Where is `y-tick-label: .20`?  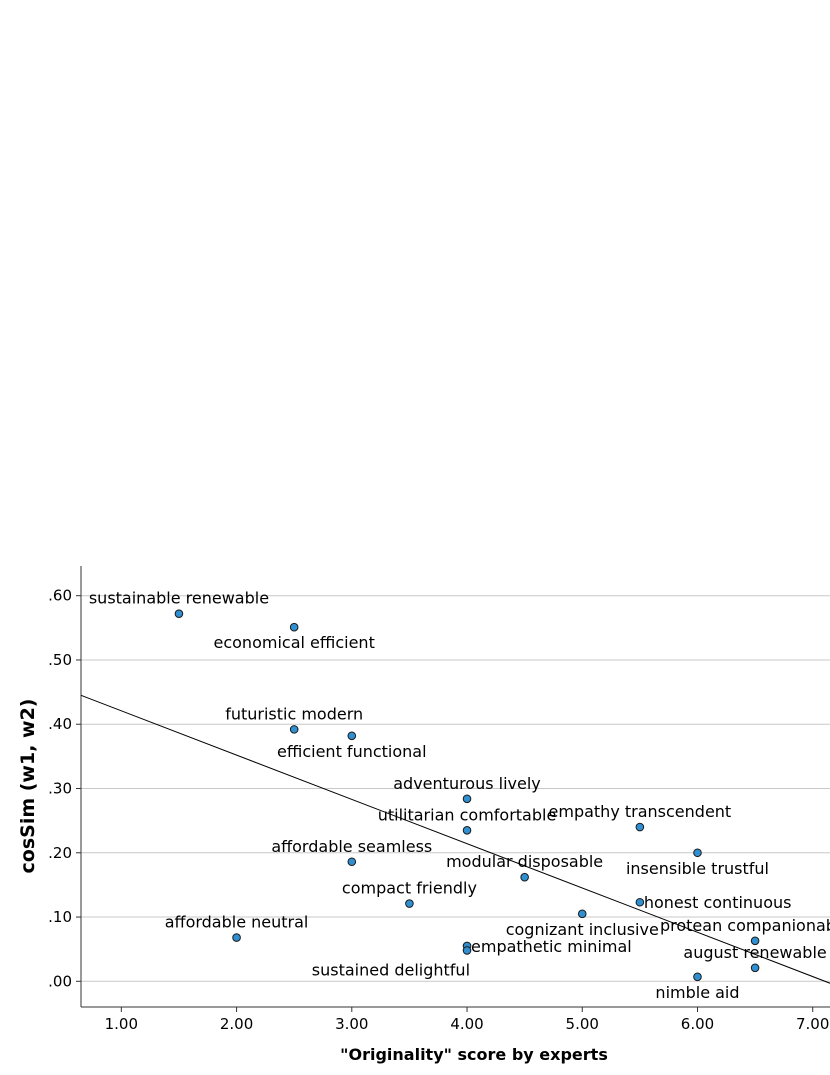 y-tick-label: .20 is located at coordinates (60, 853).